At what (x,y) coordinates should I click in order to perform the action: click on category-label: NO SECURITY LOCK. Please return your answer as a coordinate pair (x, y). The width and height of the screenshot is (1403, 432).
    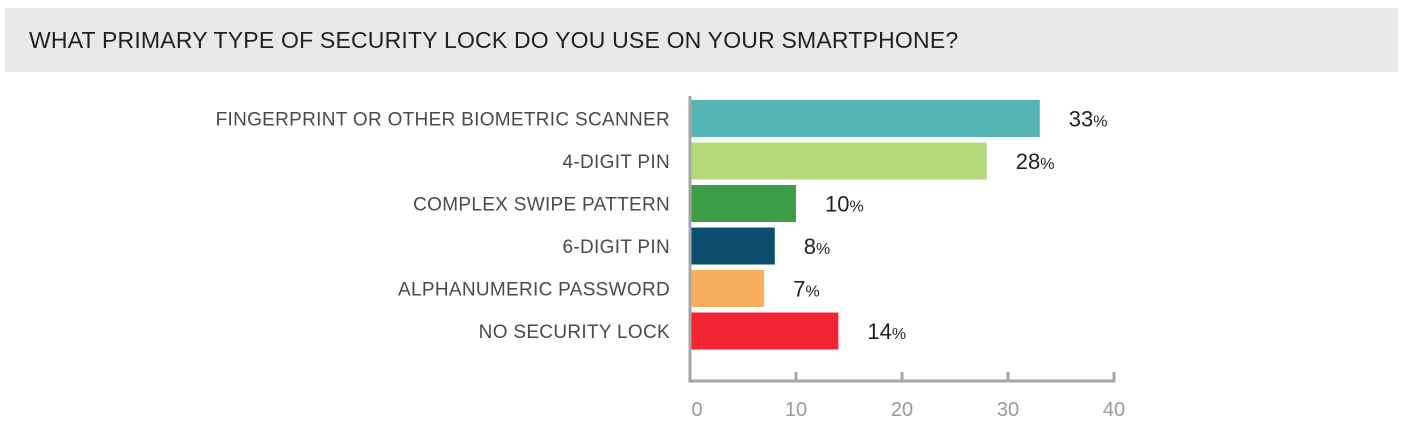
    Looking at the image, I should click on (574, 332).